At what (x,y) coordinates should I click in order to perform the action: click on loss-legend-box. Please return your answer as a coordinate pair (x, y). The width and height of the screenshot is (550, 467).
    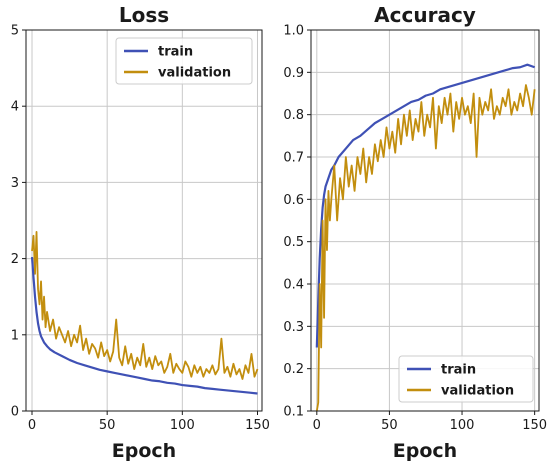
    Looking at the image, I should click on (184, 61).